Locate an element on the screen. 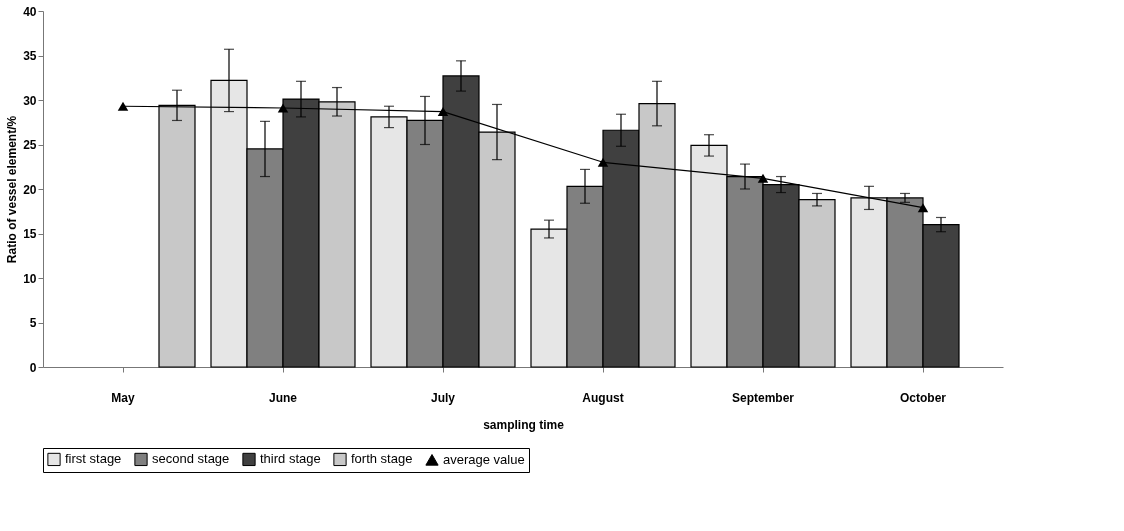  legend-label: second stage is located at coordinates (191, 459).